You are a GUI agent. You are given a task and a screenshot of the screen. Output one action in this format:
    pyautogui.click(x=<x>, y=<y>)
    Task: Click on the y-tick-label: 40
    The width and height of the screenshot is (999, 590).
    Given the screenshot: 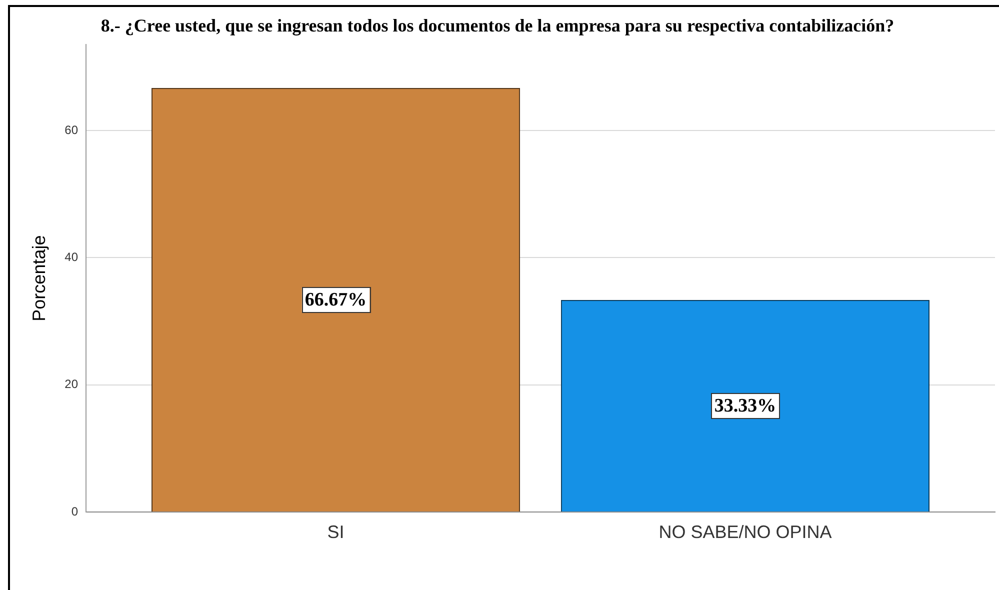 What is the action you would take?
    pyautogui.click(x=71, y=257)
    